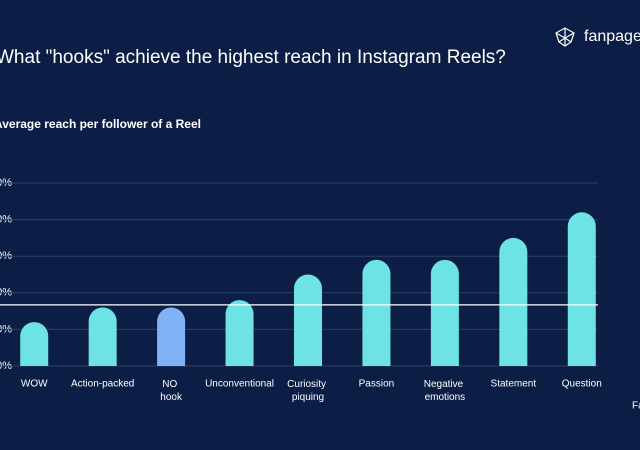 Image resolution: width=640 pixels, height=450 pixels. What do you see at coordinates (102, 384) in the screenshot?
I see `x-tick-label: Action-packed` at bounding box center [102, 384].